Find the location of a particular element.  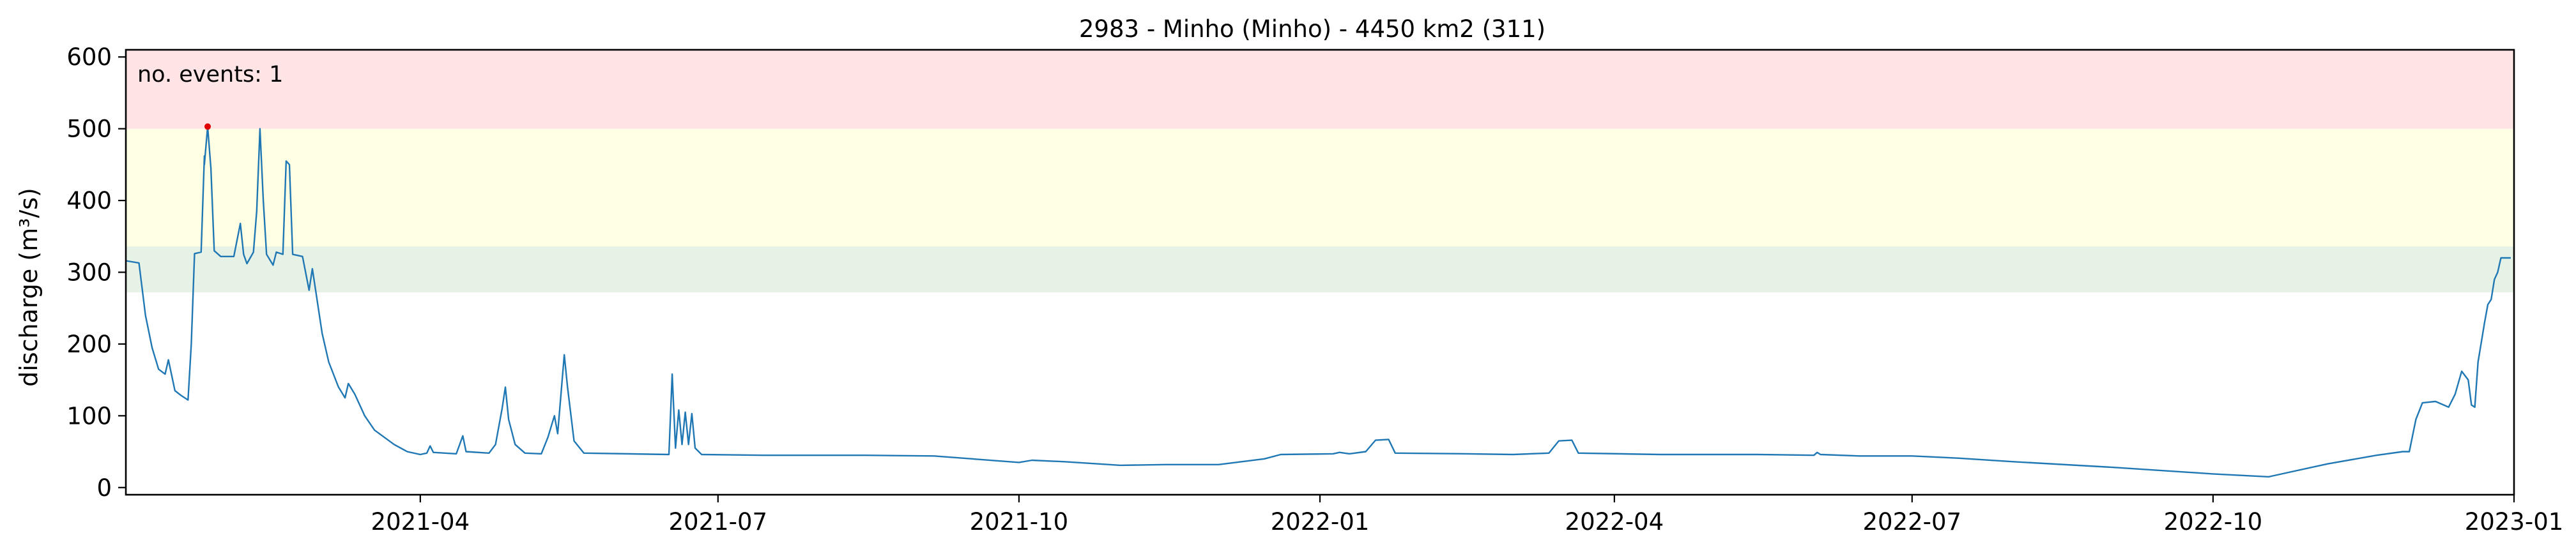

y-tick-label: 300 is located at coordinates (89, 273).